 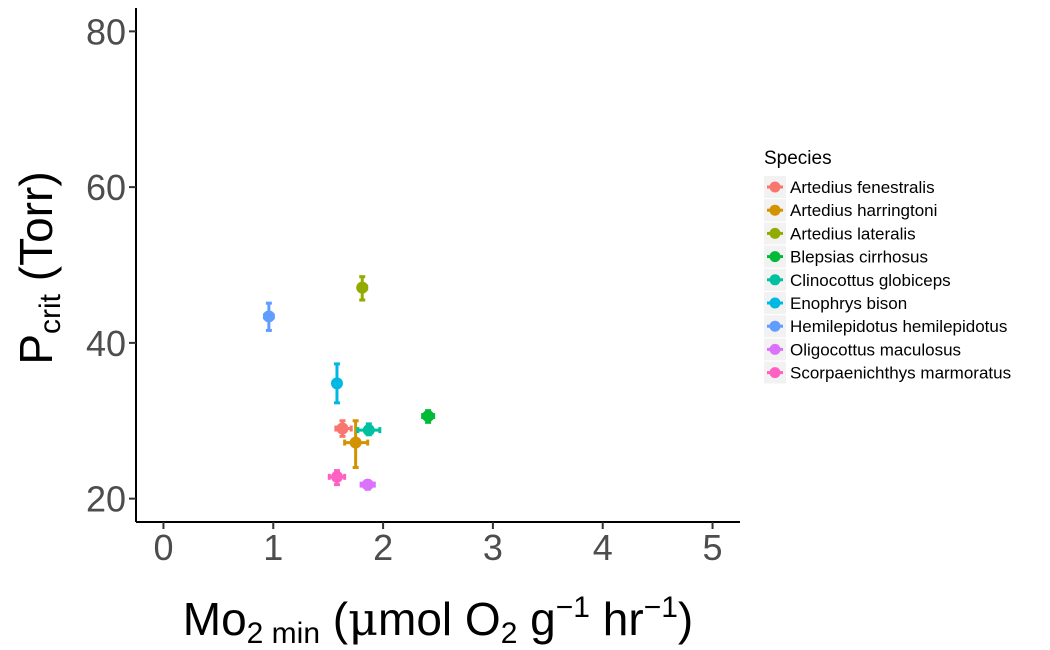 What do you see at coordinates (36, 232) in the screenshot?
I see `y-title-unit: (Torr)` at bounding box center [36, 232].